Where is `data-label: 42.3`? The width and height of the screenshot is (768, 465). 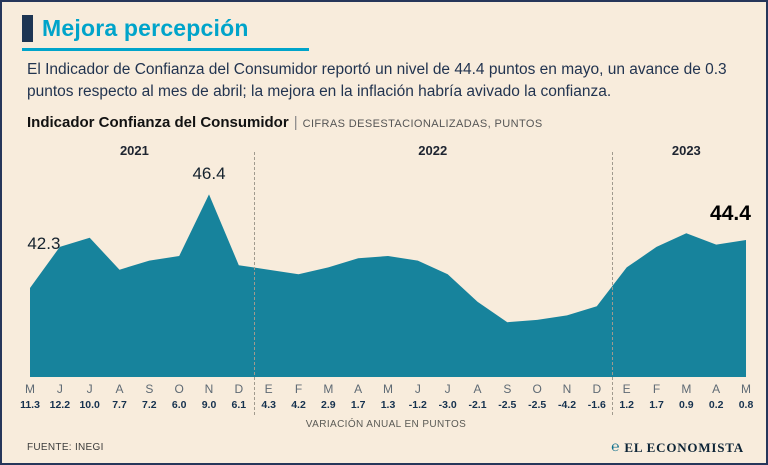 data-label: 42.3 is located at coordinates (44, 243).